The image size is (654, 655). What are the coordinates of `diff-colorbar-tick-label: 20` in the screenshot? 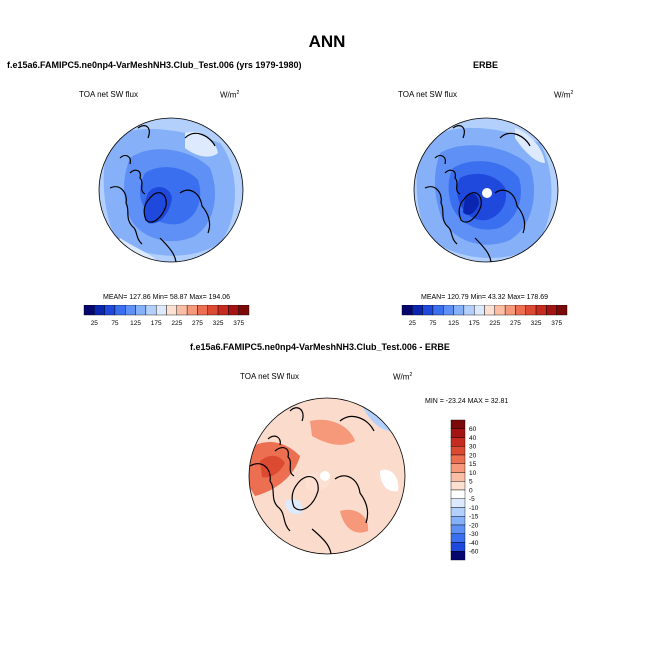 It's located at (473, 455).